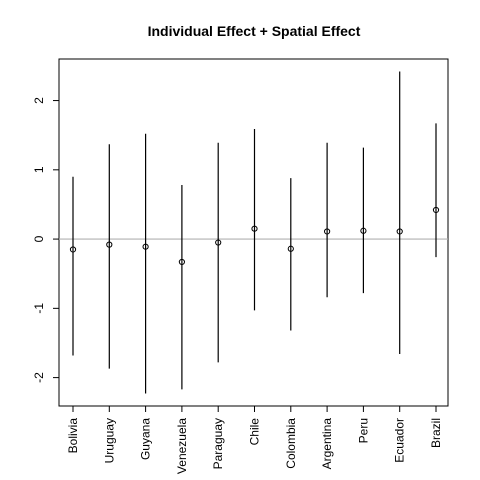 The image size is (480, 480). What do you see at coordinates (181, 262) in the screenshot?
I see `point-venezuela` at bounding box center [181, 262].